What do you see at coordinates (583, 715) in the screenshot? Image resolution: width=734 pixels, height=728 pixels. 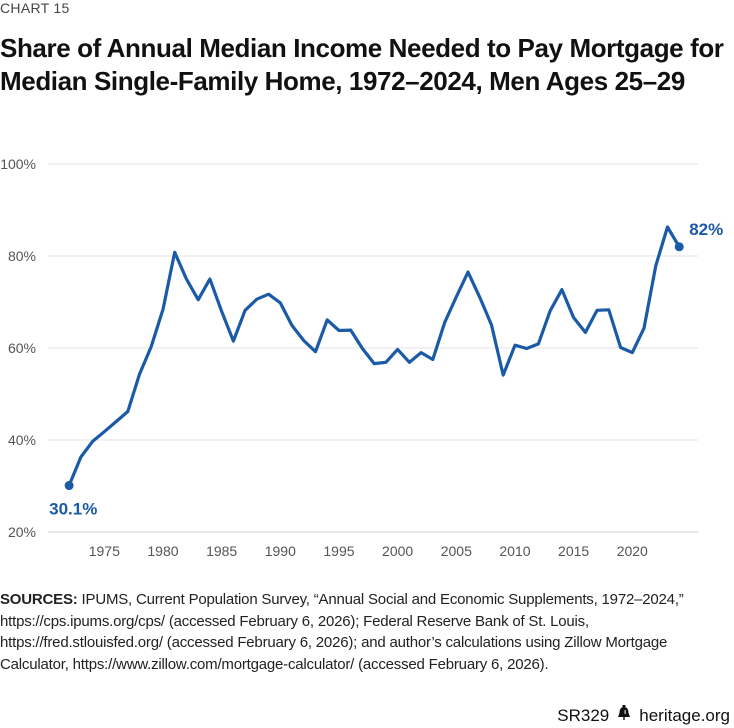 I see `report-id: SR329` at bounding box center [583, 715].